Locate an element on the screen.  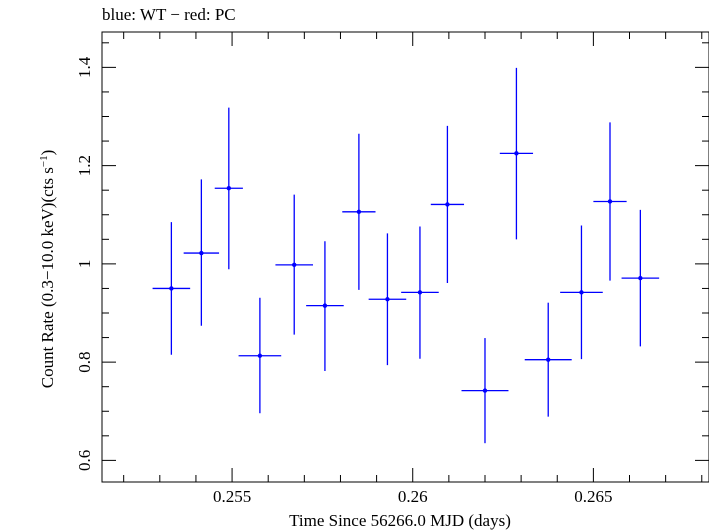
y-tick-label: 1 is located at coordinates (84, 264).